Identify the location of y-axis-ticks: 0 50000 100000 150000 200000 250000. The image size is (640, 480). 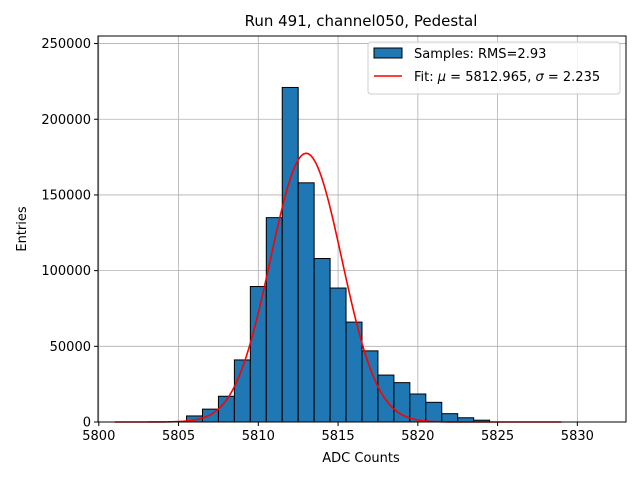
(69, 234).